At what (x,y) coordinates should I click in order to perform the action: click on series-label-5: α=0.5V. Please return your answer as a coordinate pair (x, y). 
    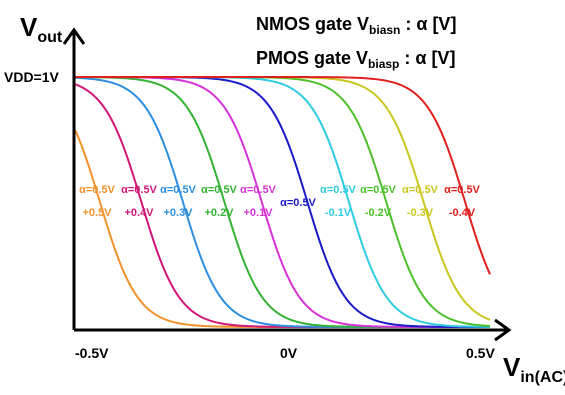
    Looking at the image, I should click on (298, 203).